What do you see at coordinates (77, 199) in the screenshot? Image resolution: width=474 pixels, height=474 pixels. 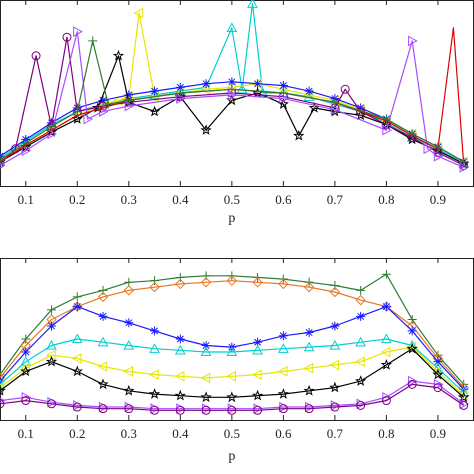 I see `x-tick-label: 0.2` at bounding box center [77, 199].